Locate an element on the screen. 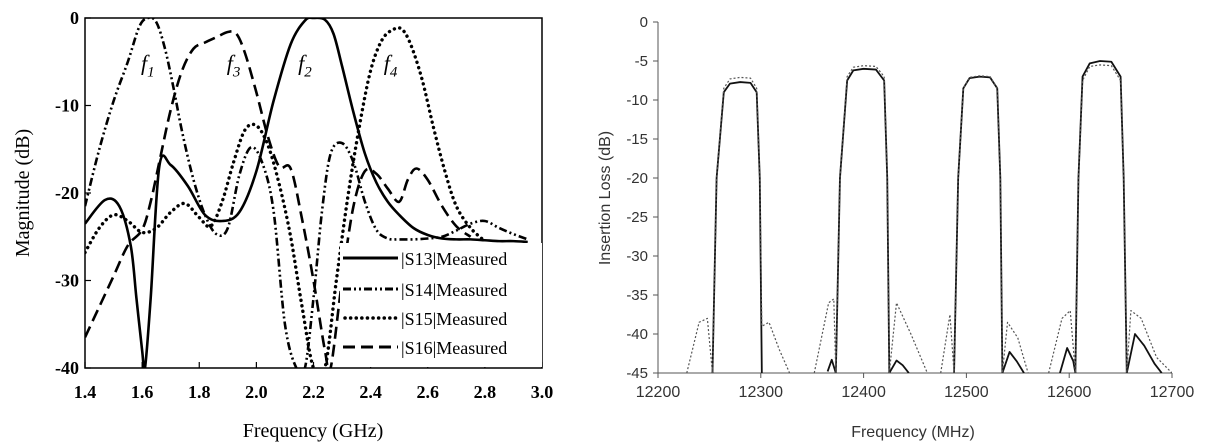 The image size is (1208, 445). right-y-tick-label: -30 is located at coordinates (637, 256).